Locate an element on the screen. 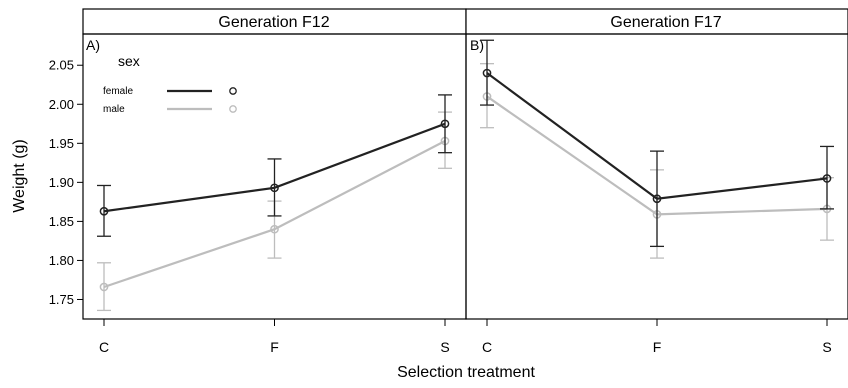 Image resolution: width=848 pixels, height=388 pixels. legend-label-female: female is located at coordinates (118, 91).